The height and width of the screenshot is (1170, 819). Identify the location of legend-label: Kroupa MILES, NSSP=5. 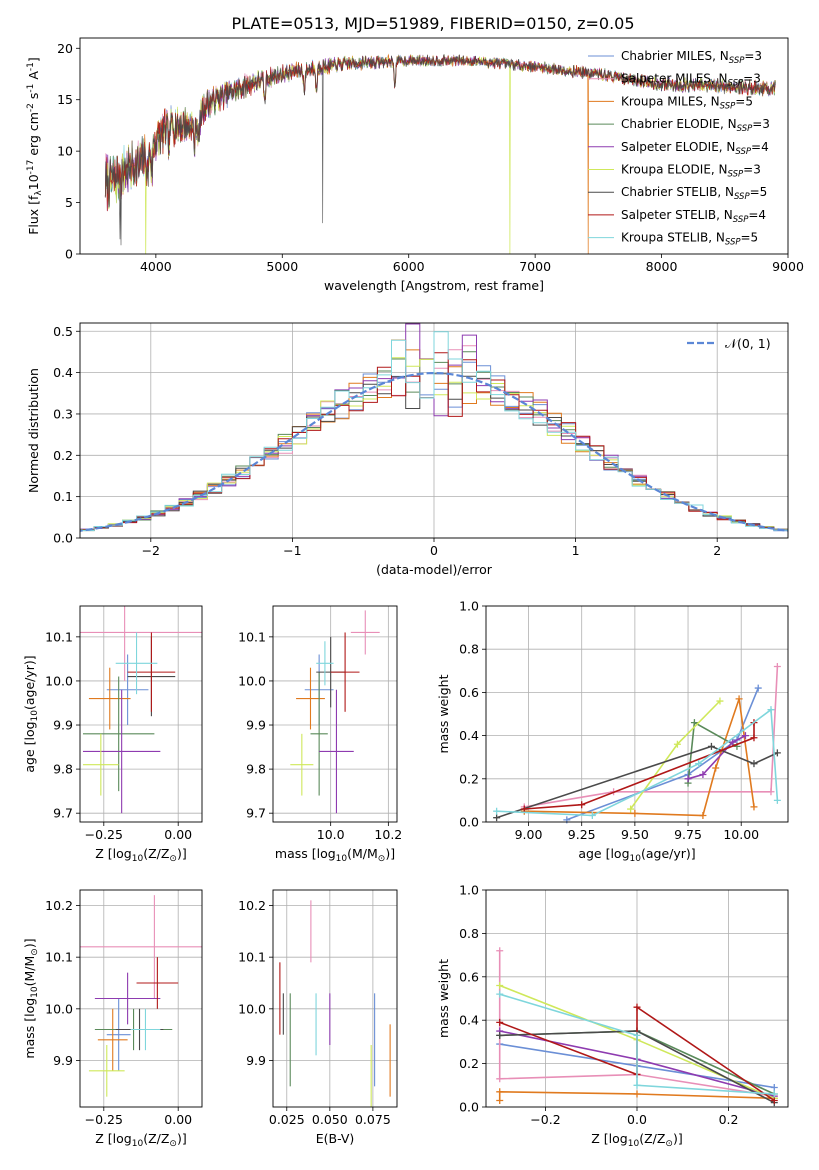
(687, 102).